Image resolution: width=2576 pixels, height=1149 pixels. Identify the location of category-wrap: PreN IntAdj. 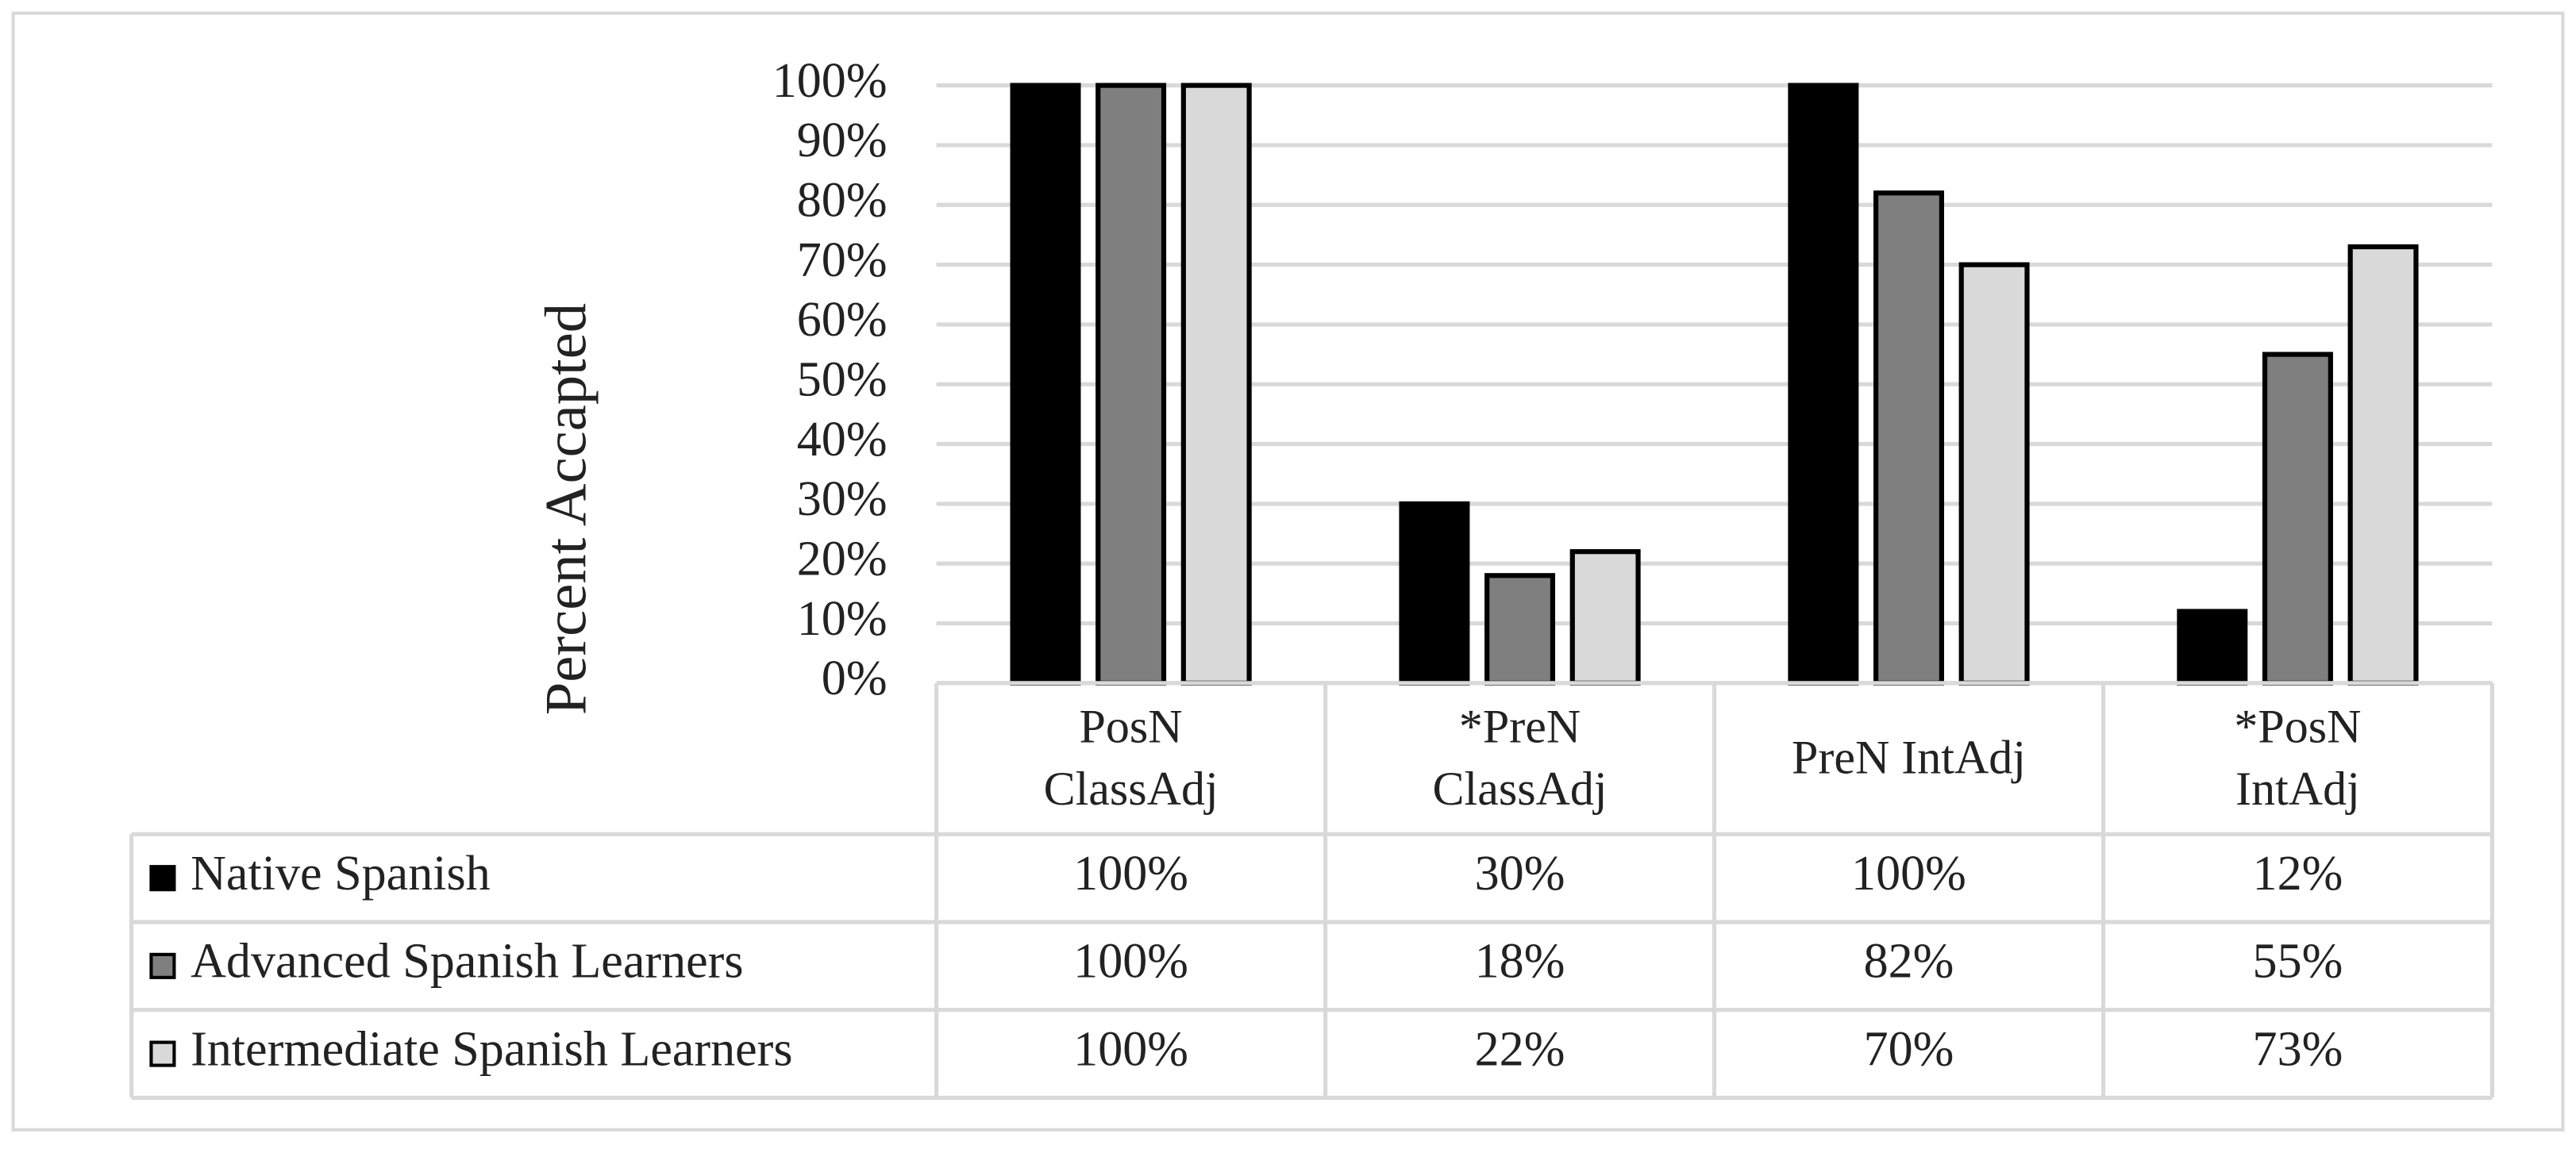
(1909, 758).